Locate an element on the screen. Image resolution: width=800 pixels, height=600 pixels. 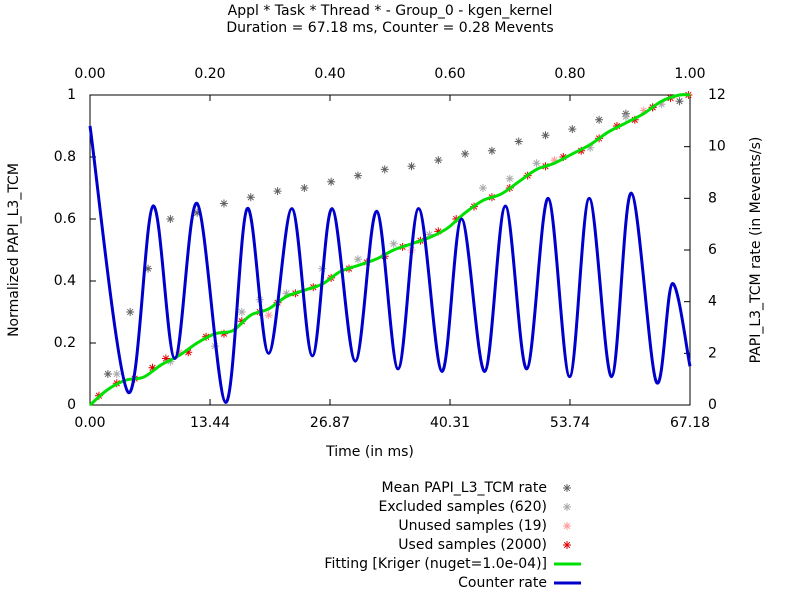
legend-label: Counter rate is located at coordinates (502, 583).